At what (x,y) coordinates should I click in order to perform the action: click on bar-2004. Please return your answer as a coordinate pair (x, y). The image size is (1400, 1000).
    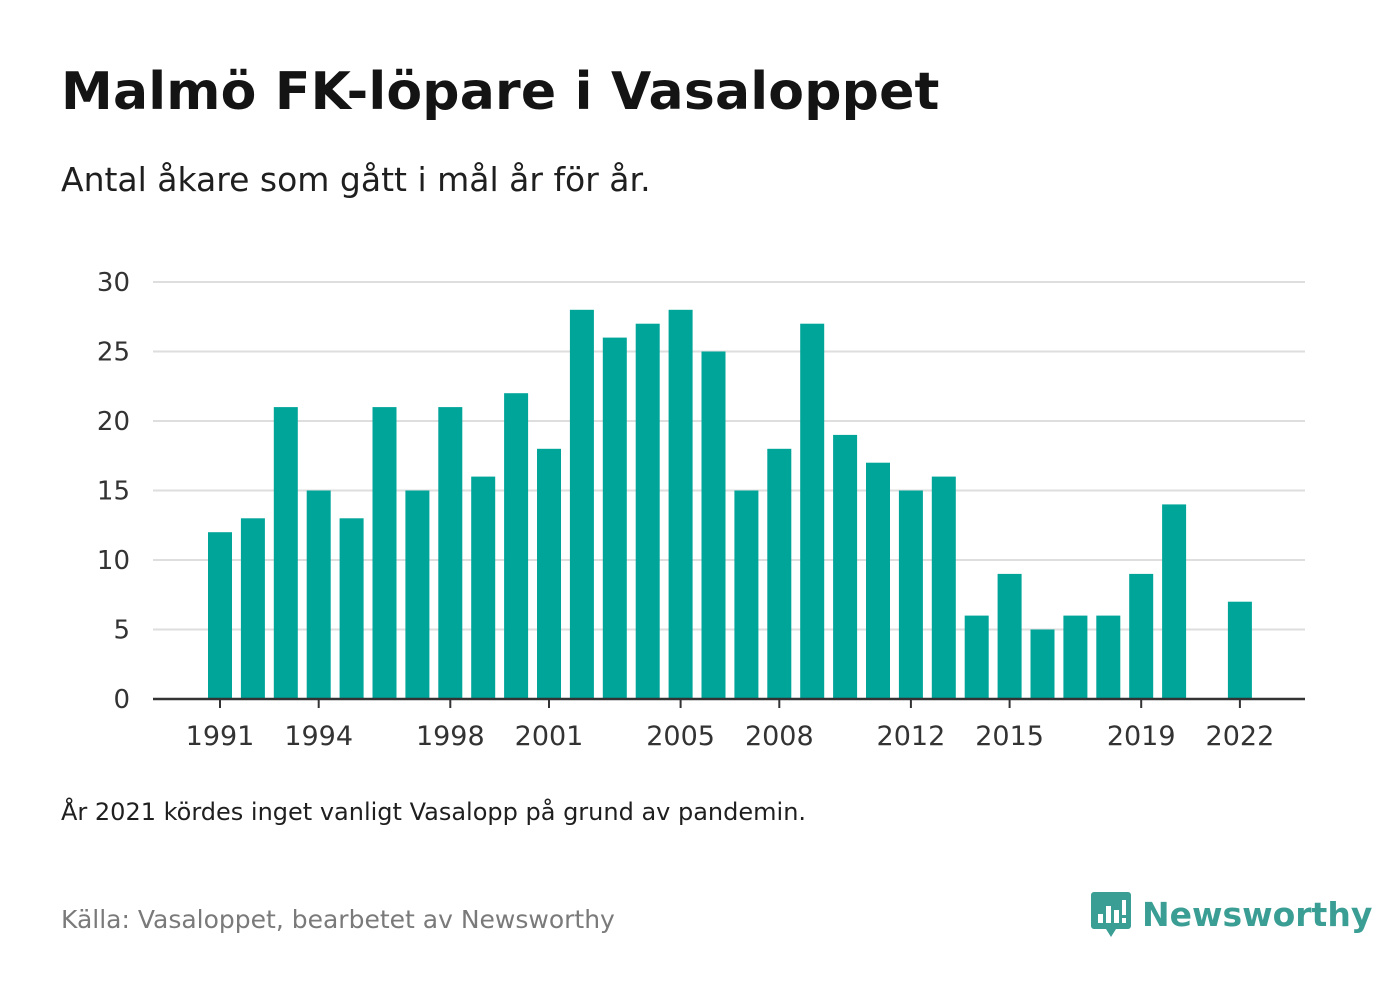
    Looking at the image, I should click on (647, 511).